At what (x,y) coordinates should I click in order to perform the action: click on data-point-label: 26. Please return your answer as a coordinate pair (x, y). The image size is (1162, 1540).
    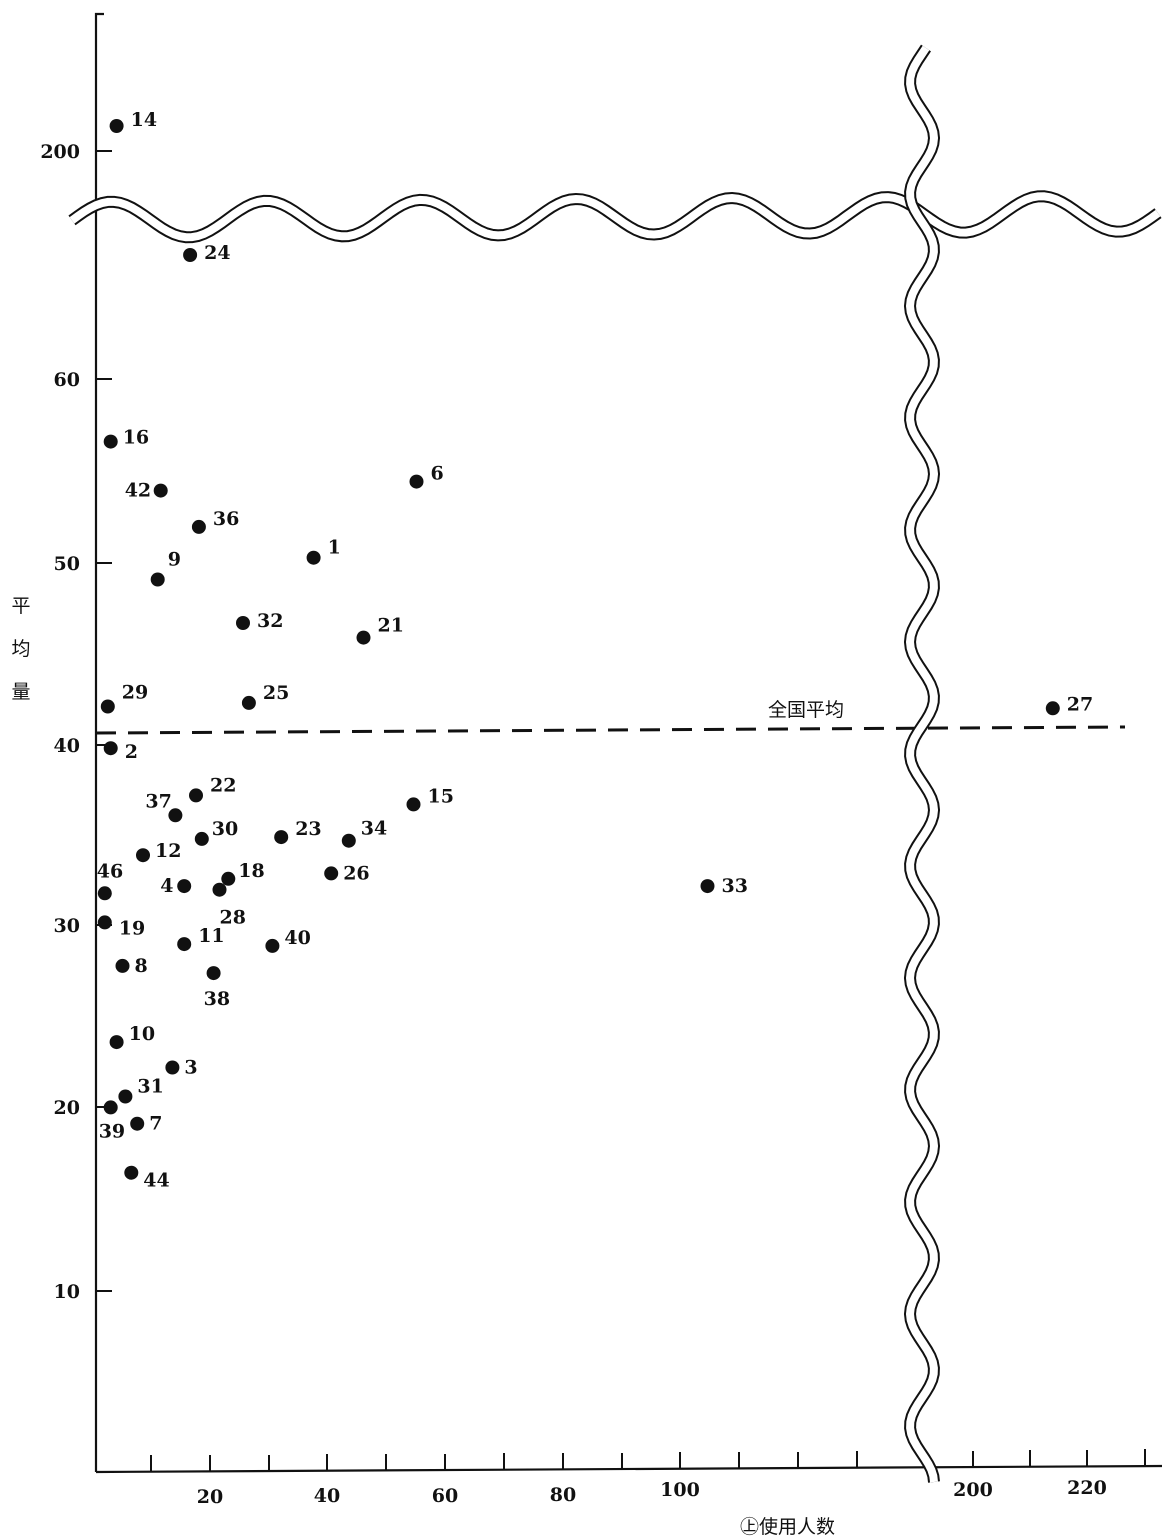
    Looking at the image, I should click on (356, 873).